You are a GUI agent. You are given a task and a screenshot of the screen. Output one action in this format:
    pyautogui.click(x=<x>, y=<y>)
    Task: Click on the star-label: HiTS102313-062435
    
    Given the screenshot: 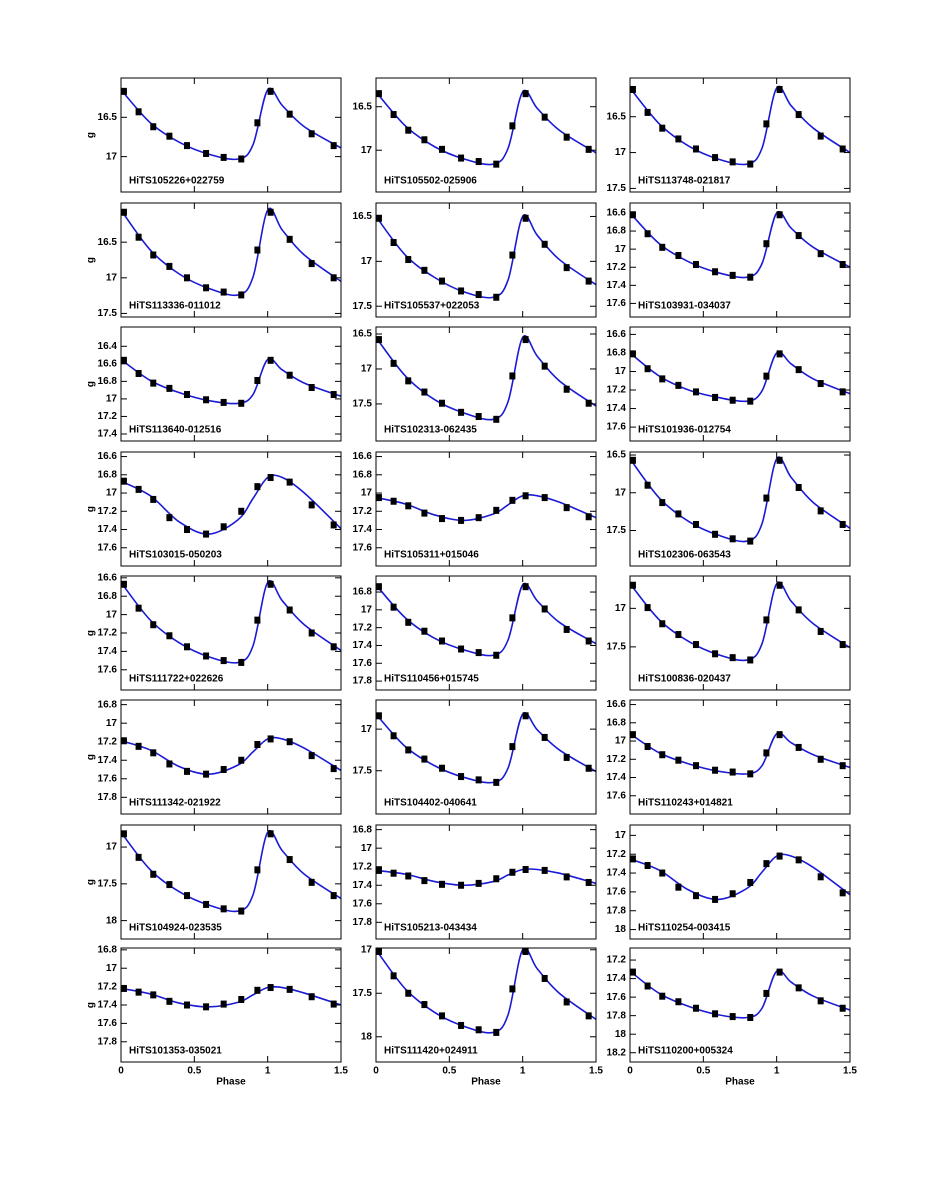 What is the action you would take?
    pyautogui.click(x=430, y=430)
    